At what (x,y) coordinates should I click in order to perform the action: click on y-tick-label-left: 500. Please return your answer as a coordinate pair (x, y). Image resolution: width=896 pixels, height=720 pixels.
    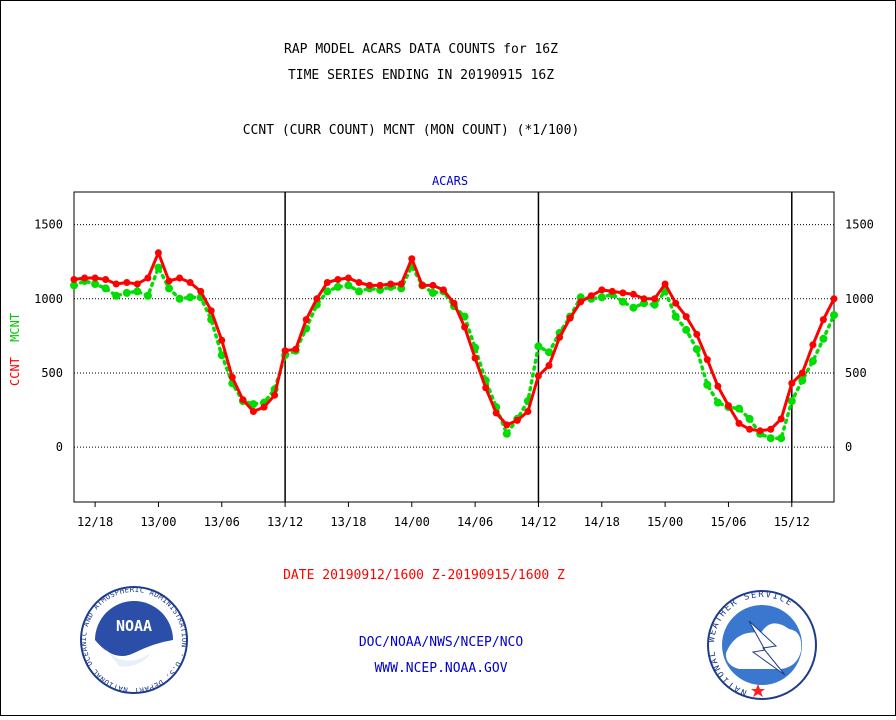
    Looking at the image, I should click on (52, 373).